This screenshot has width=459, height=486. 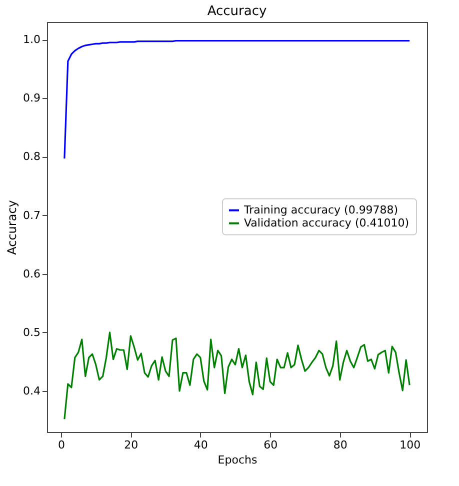 I want to click on y-tick-label: 0.9, so click(x=31, y=98).